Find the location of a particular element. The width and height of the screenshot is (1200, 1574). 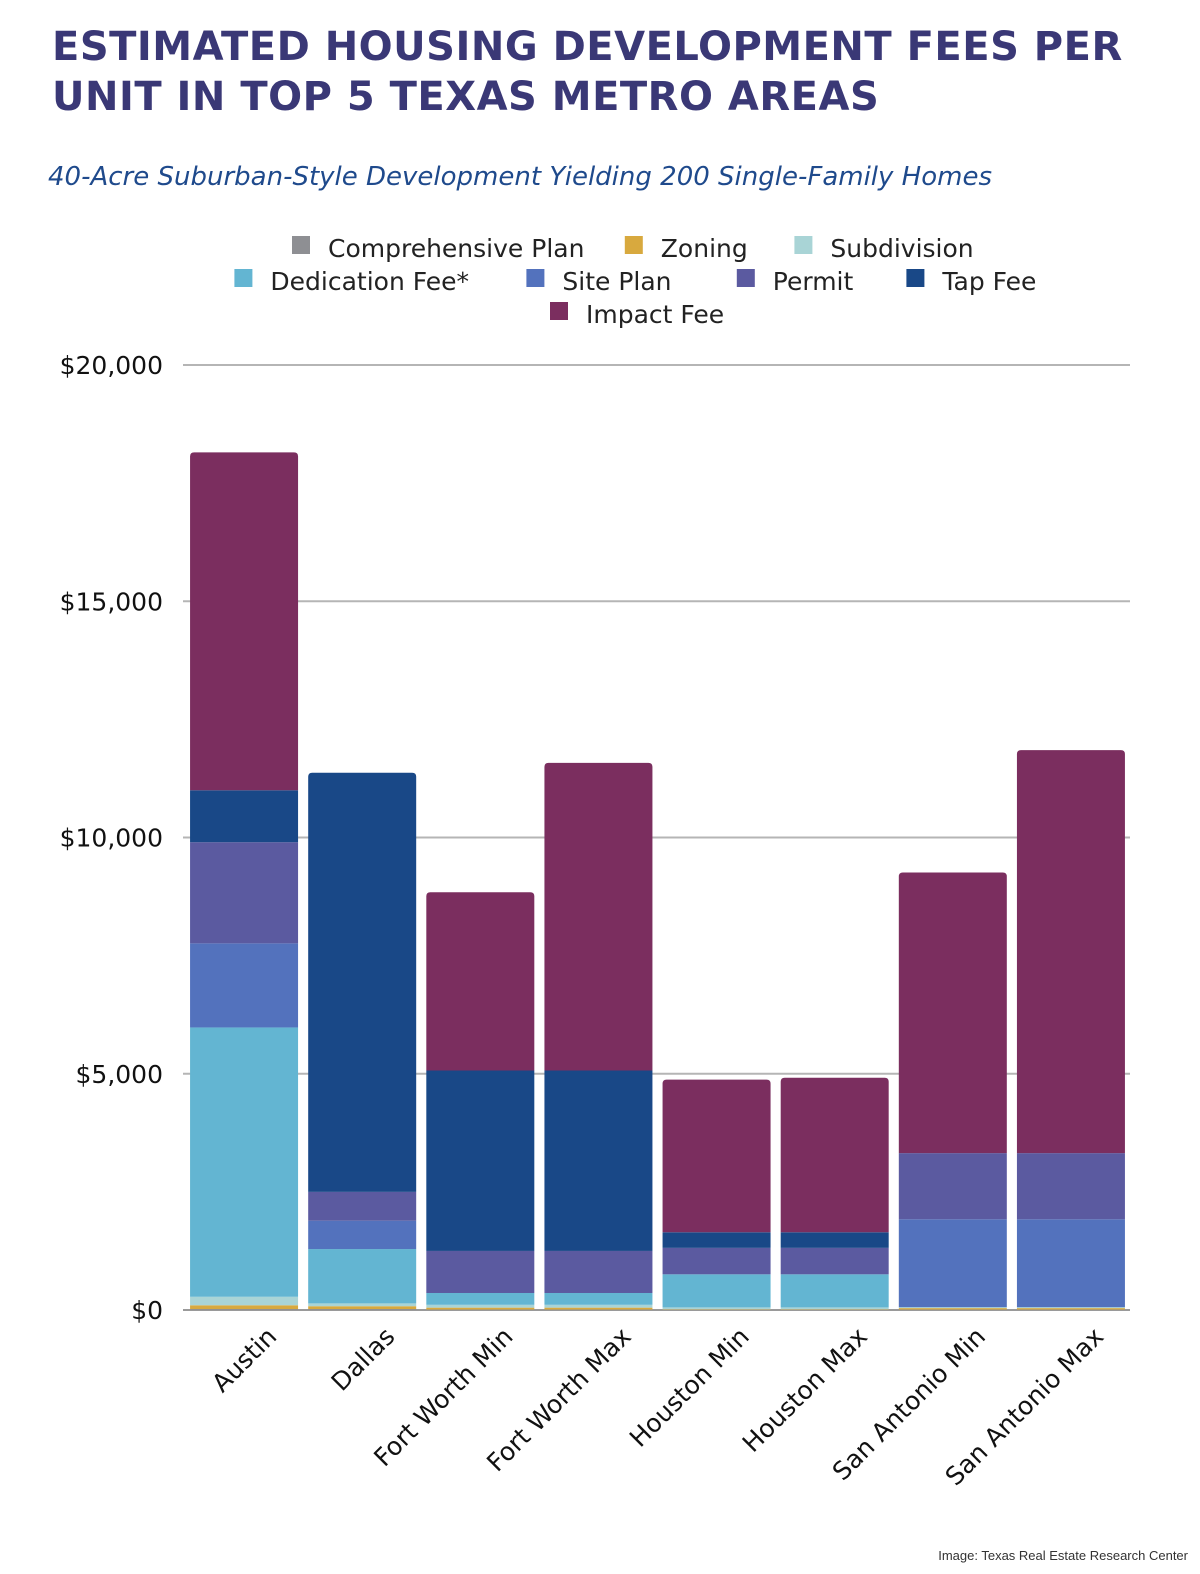

legend-item-subdivision: Subdivision is located at coordinates (884, 248).